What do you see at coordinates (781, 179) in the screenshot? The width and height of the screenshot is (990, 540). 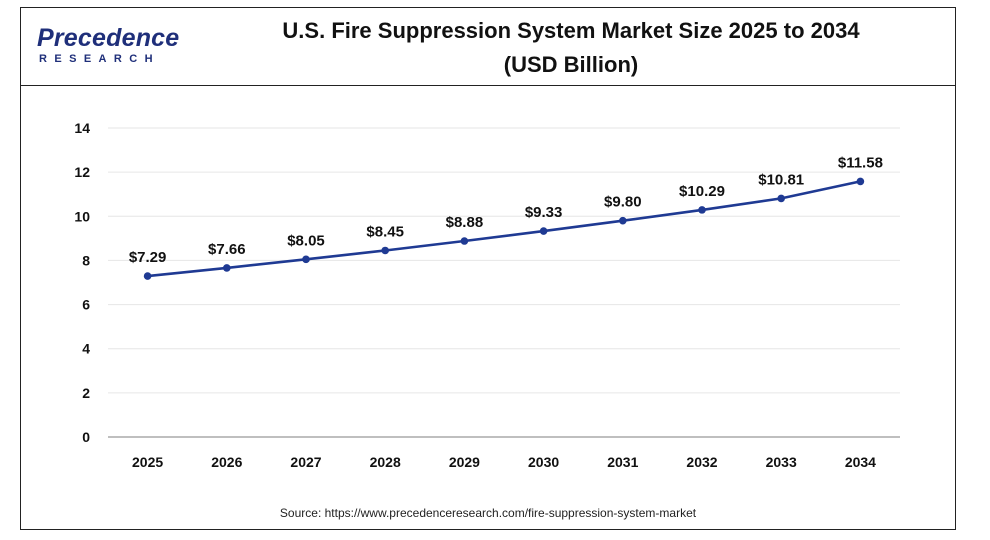 I see `data-label: $10.81` at bounding box center [781, 179].